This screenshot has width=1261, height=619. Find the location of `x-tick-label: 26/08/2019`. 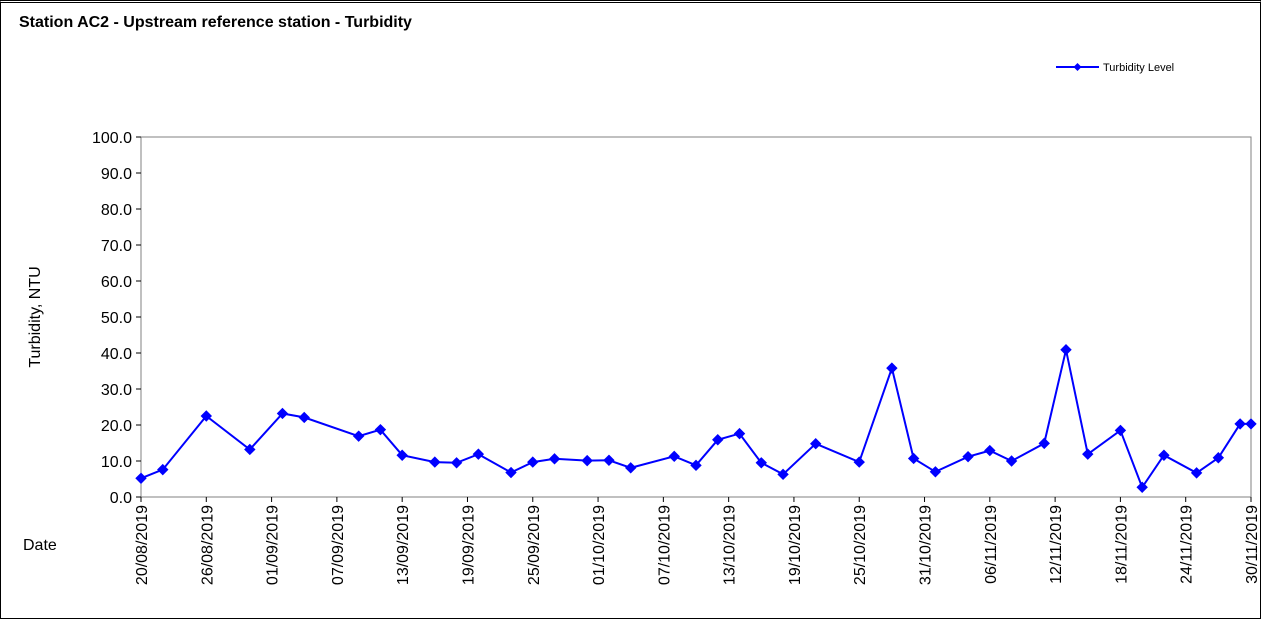

x-tick-label: 26/08/2019 is located at coordinates (207, 545).